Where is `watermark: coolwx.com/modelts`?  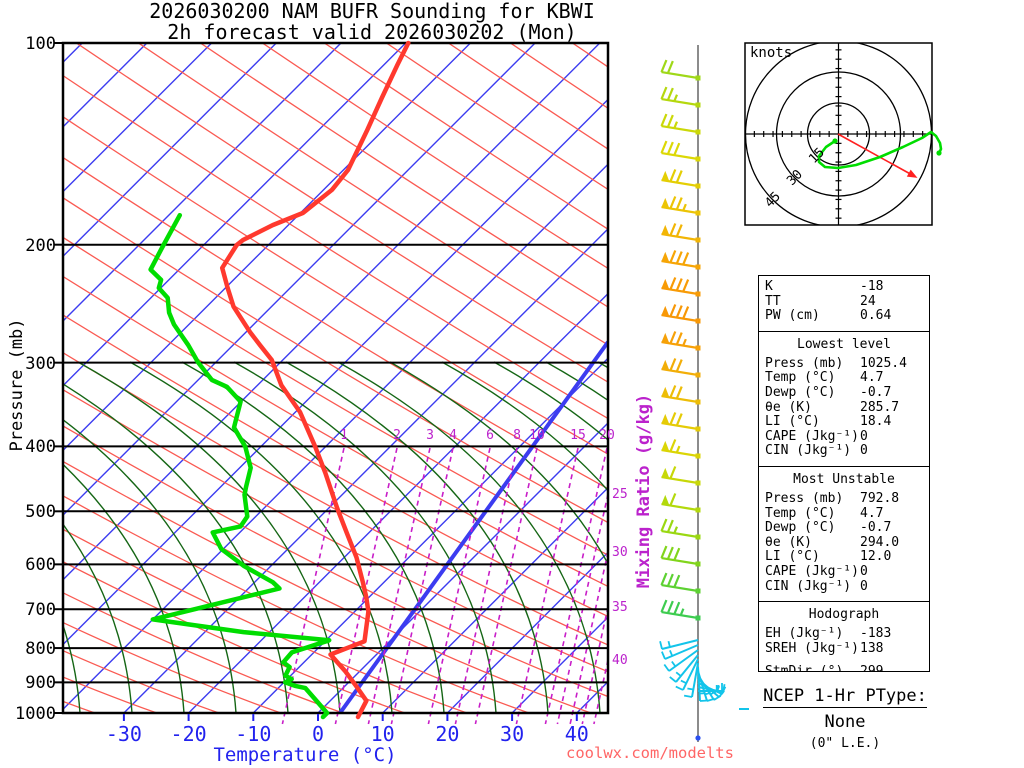 watermark: coolwx.com/modelts is located at coordinates (650, 753).